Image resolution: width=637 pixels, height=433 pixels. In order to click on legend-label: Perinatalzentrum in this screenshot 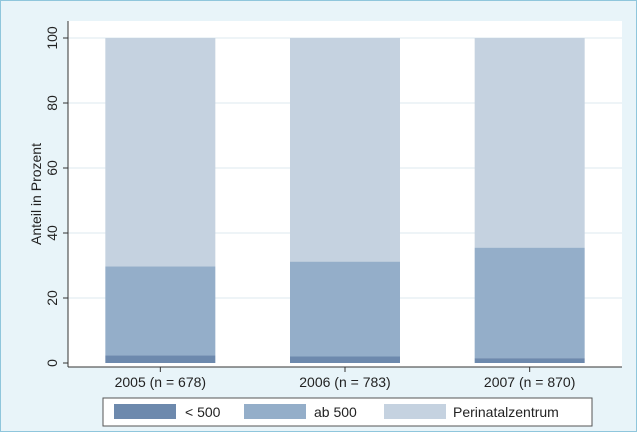, I will do `click(506, 412)`.